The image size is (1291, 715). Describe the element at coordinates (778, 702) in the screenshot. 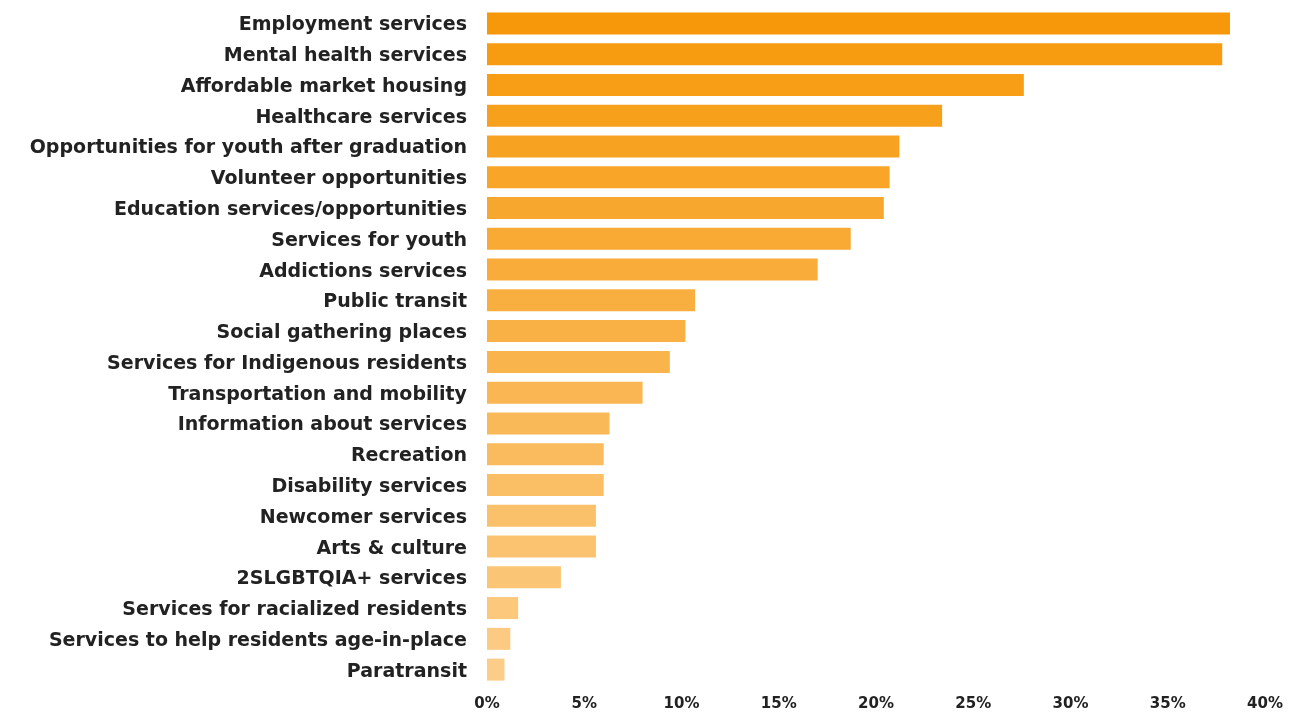

I see `x-tick-label: 15%` at that location.